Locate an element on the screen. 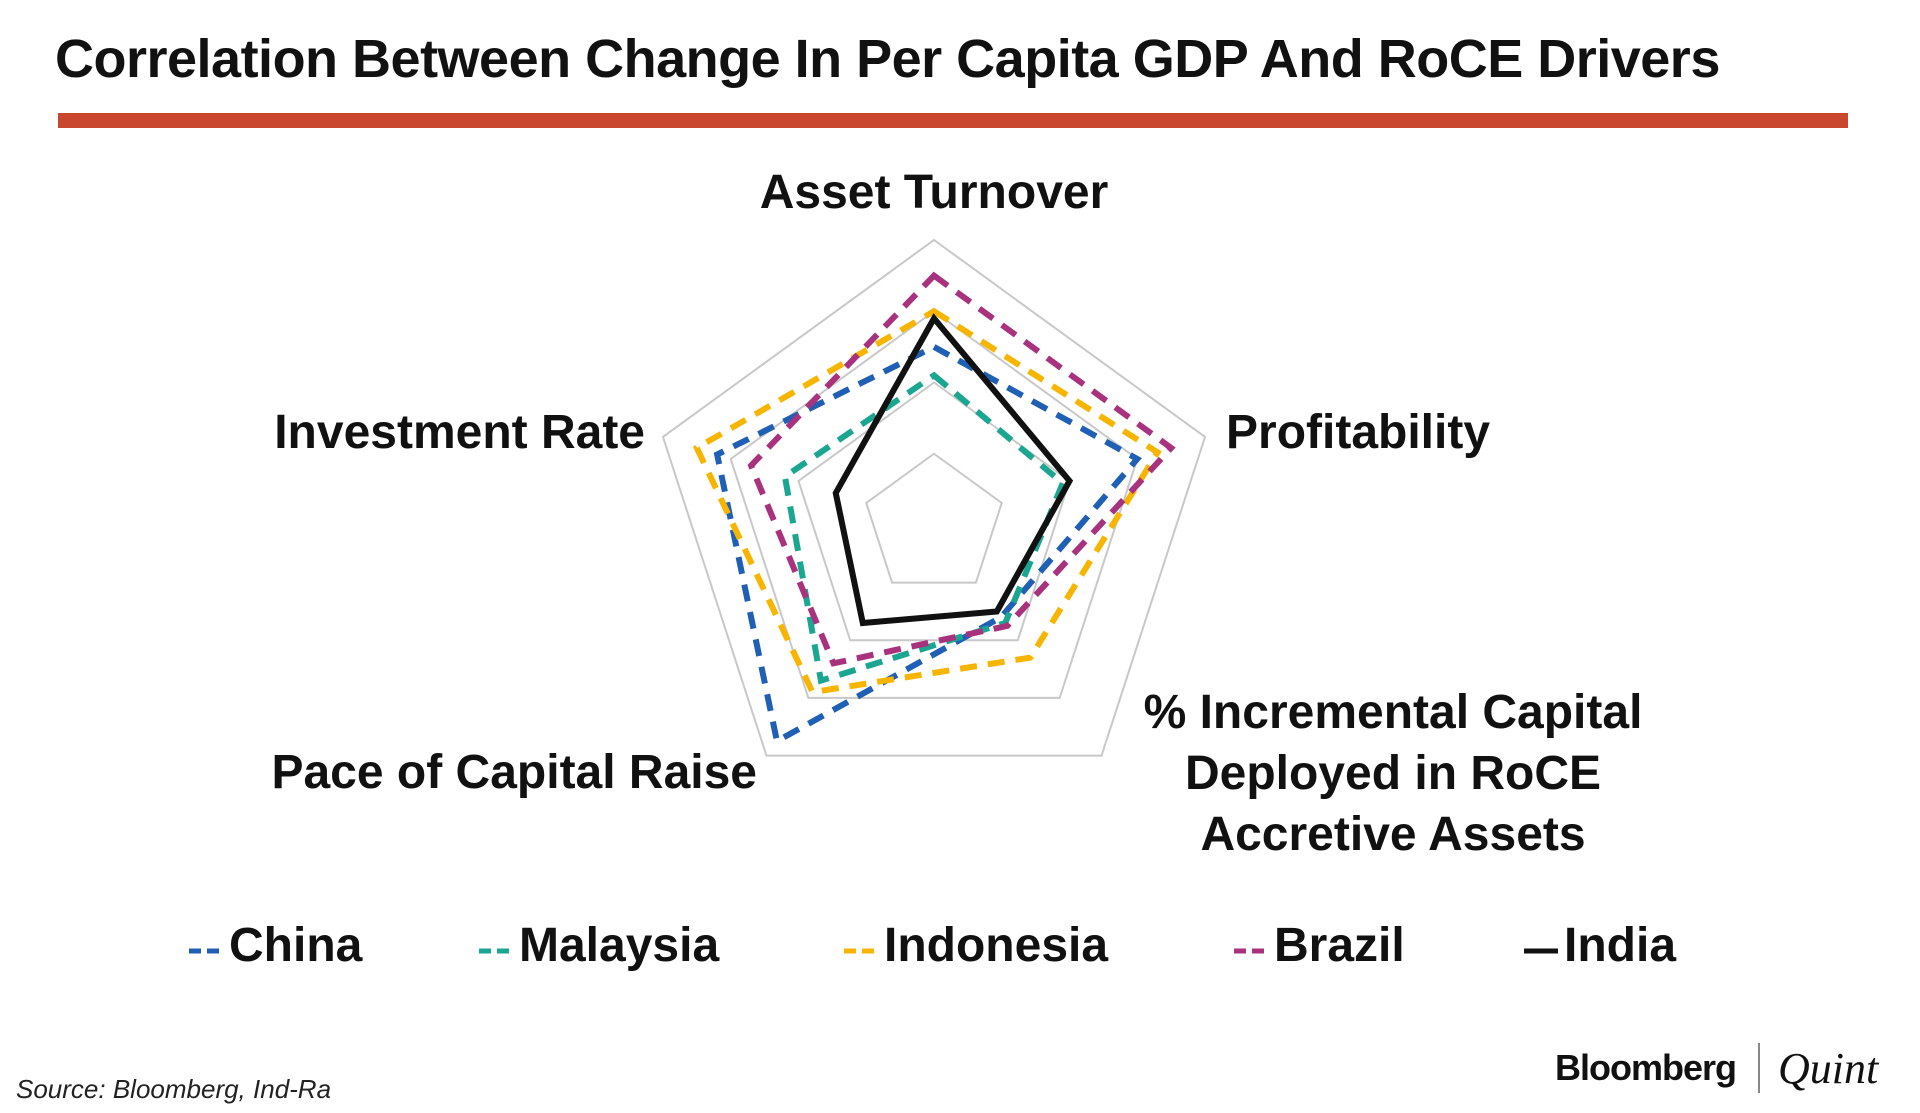  axis-label-line: Deployed in RoCE is located at coordinates (1393, 773).